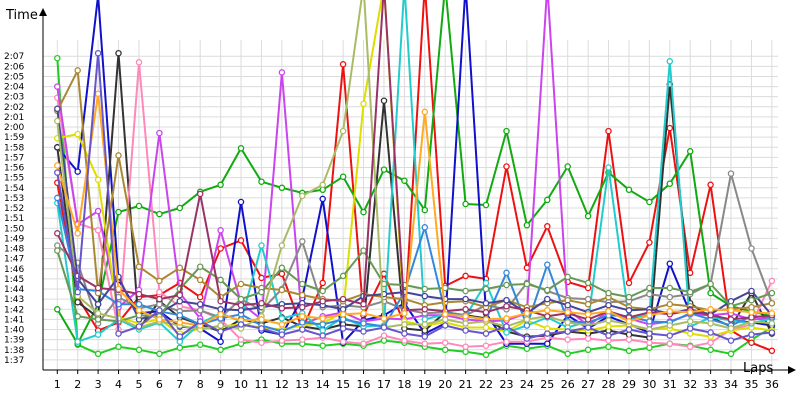  I want to click on x-tick-label: 15, so click(343, 384).